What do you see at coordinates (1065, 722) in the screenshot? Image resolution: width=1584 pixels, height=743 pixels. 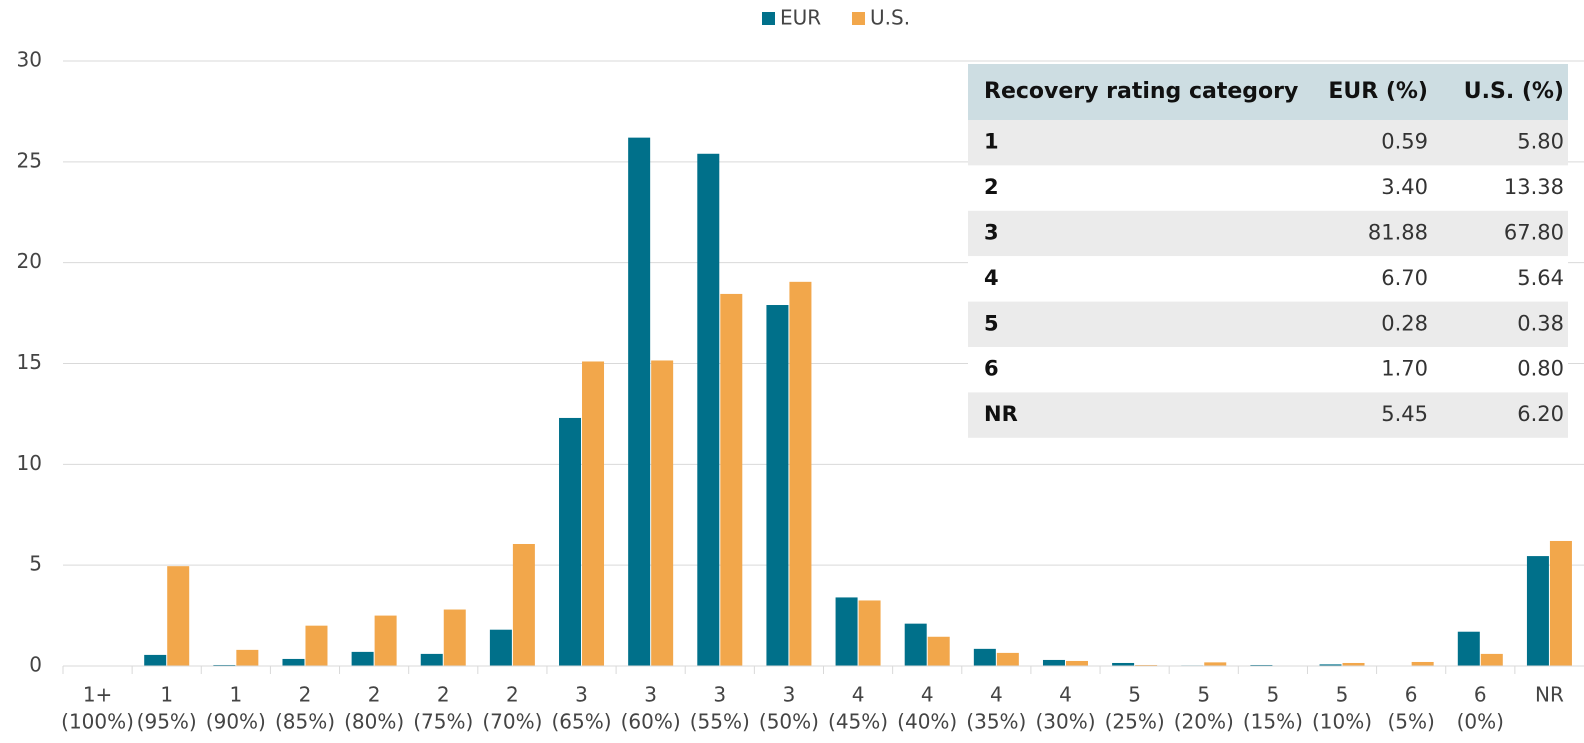 I see `x-tick-label: (30%)` at bounding box center [1065, 722].